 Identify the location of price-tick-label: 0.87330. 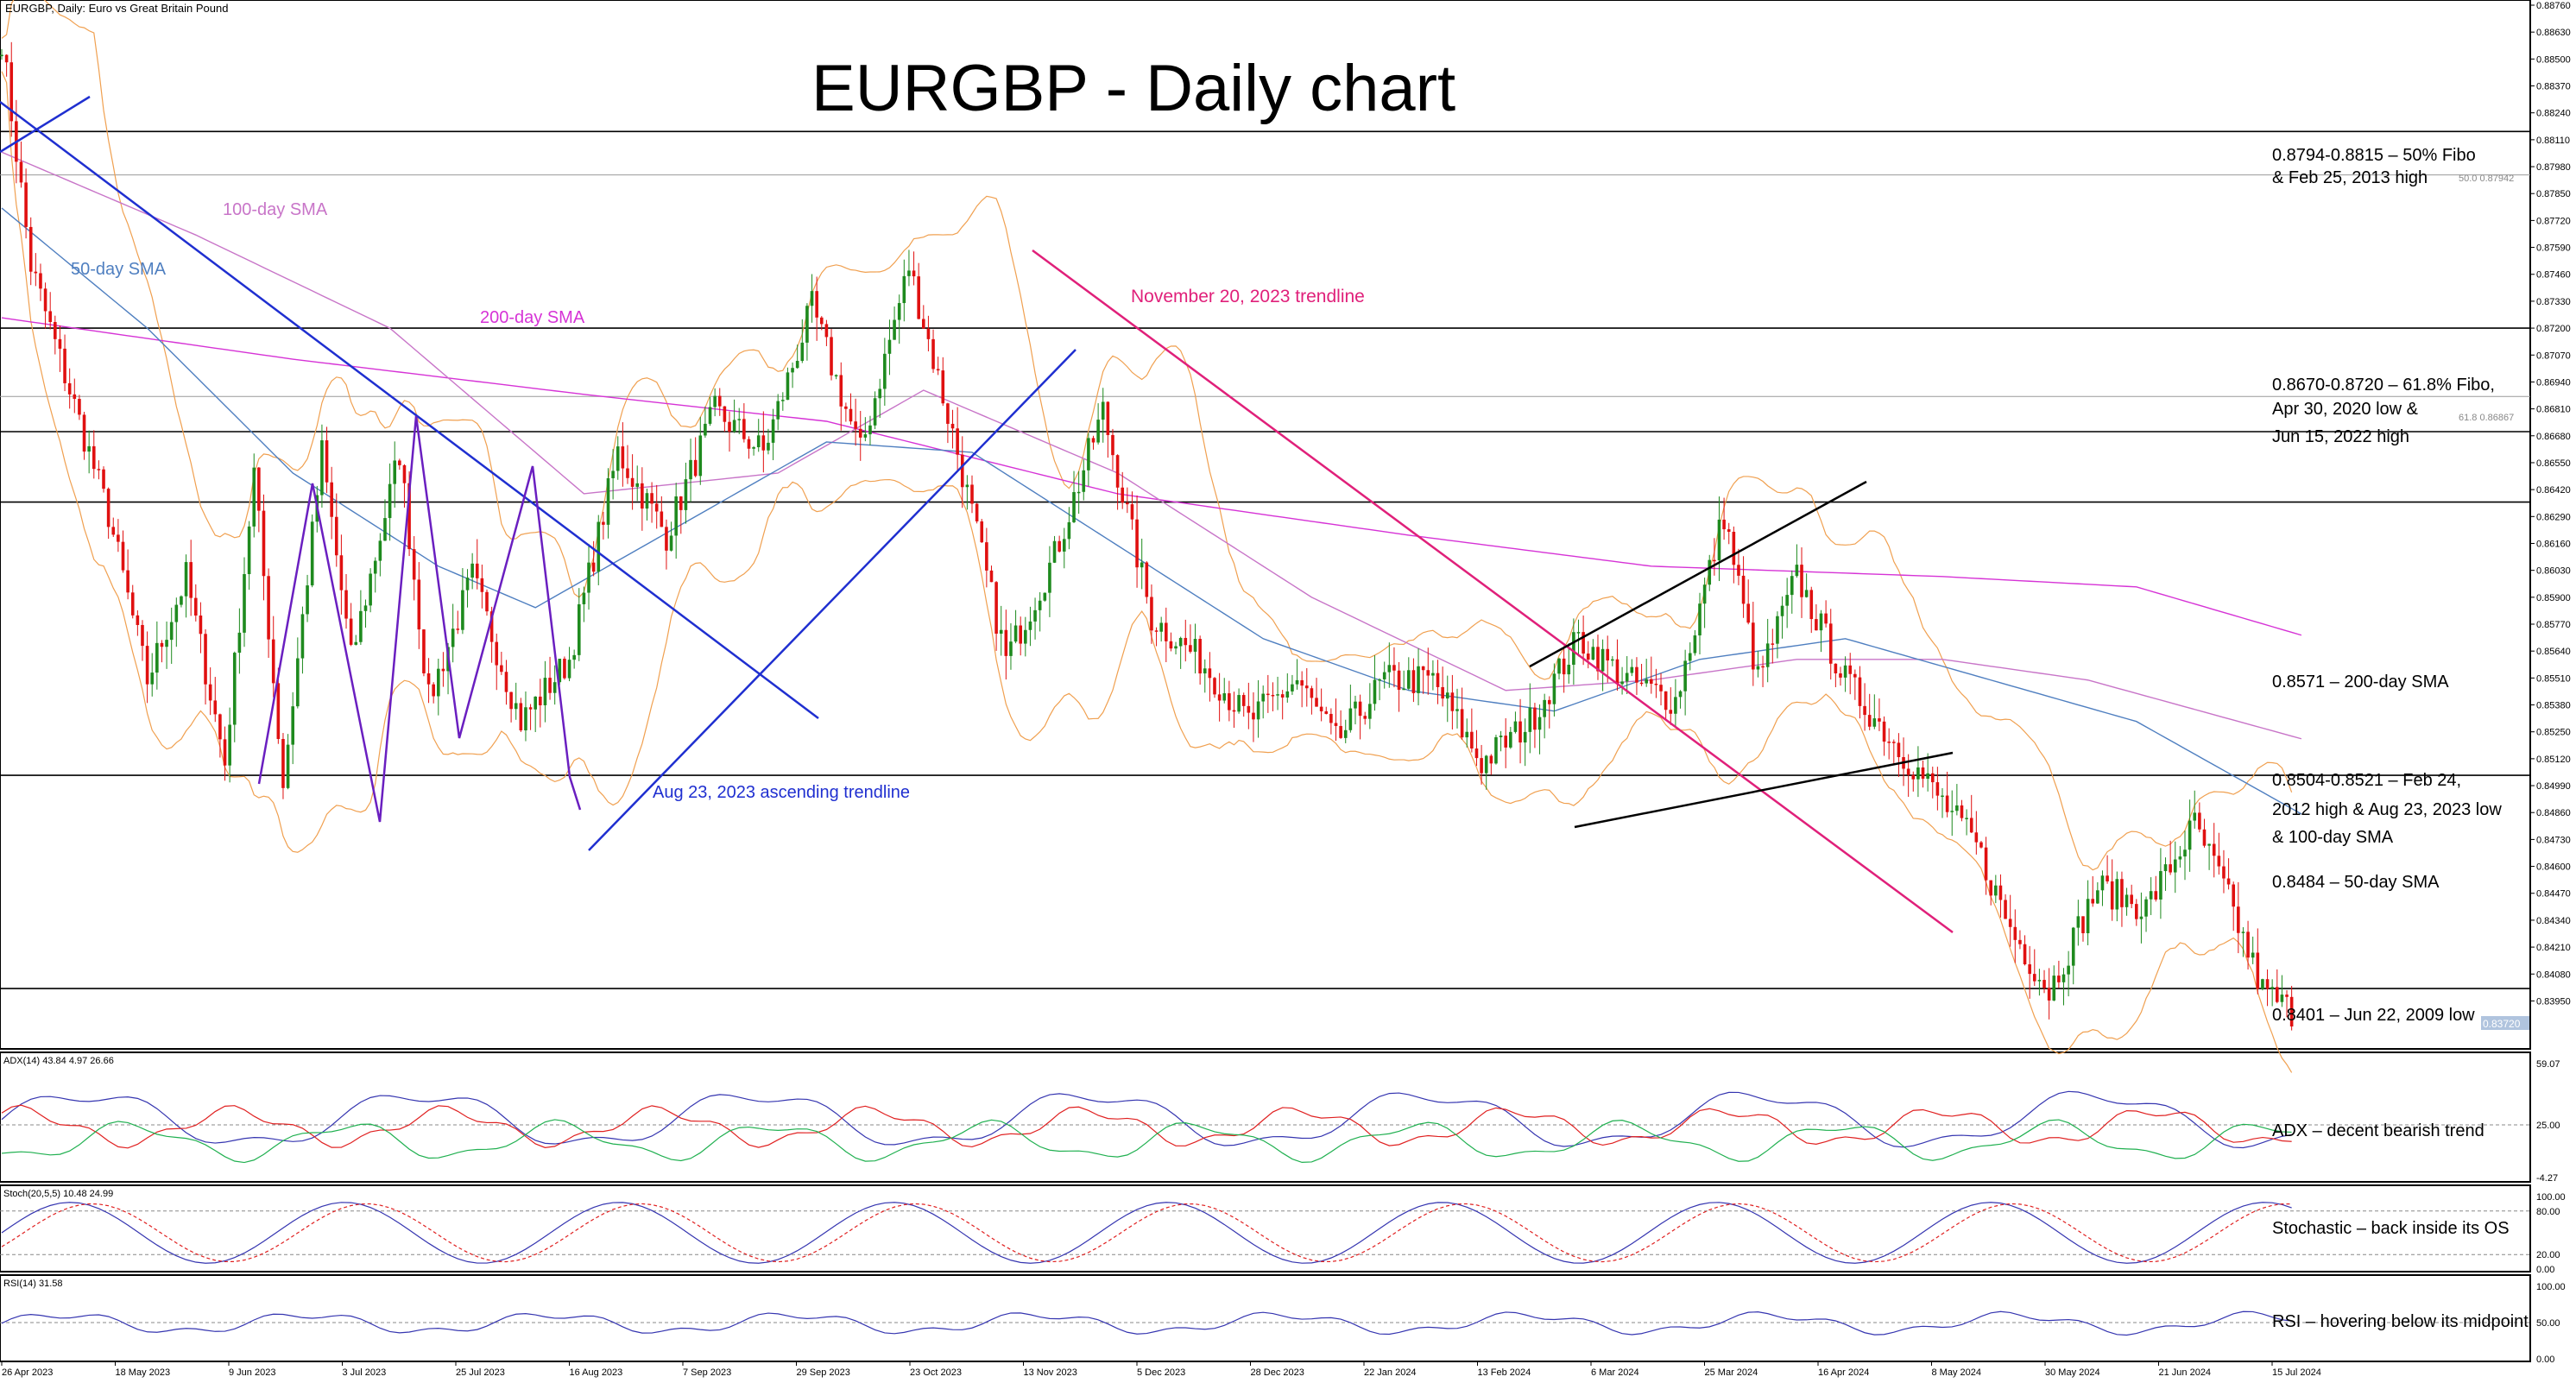
(2553, 302).